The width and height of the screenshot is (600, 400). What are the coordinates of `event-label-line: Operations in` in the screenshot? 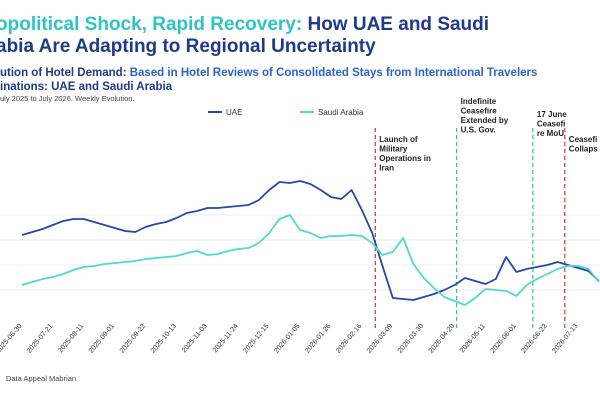 It's located at (405, 158).